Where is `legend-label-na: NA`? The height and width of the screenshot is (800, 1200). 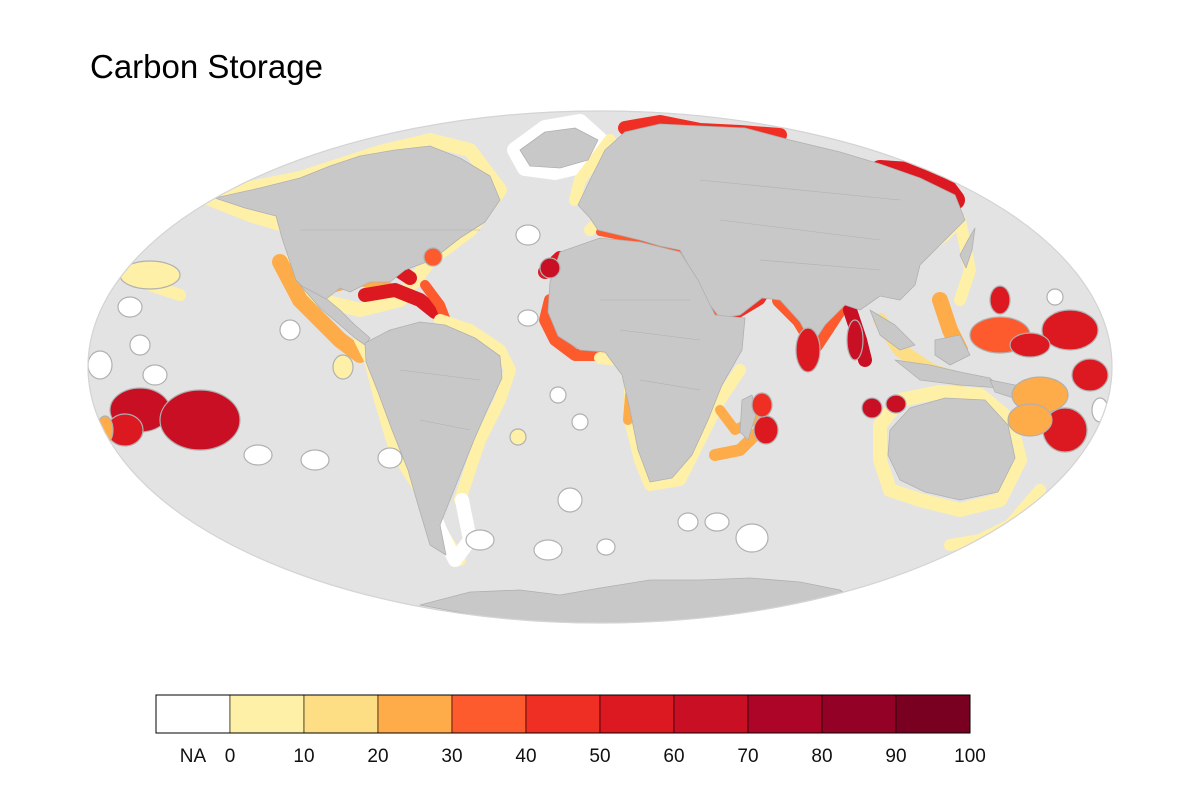 legend-label-na: NA is located at coordinates (193, 756).